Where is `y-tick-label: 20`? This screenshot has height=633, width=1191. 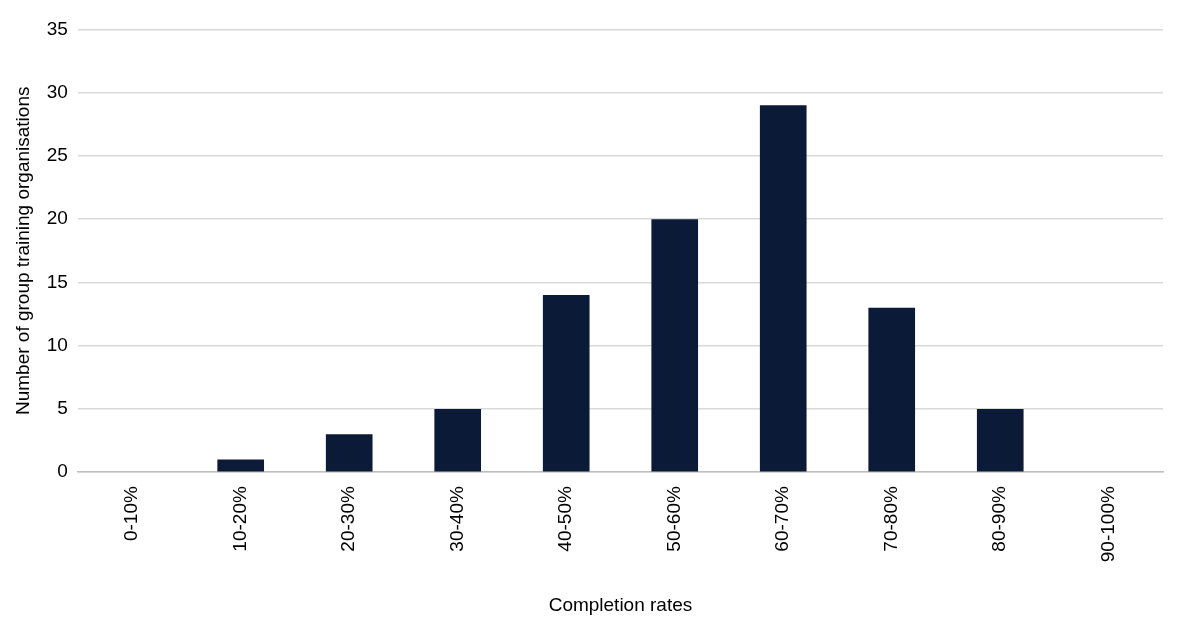
y-tick-label: 20 is located at coordinates (57, 218).